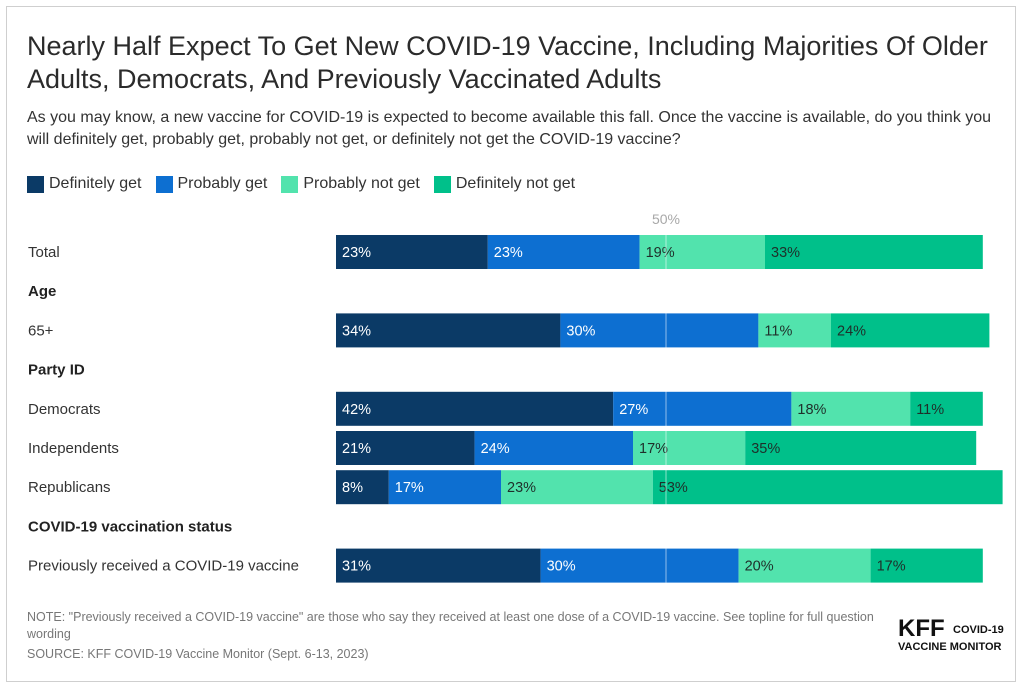  I want to click on data-label-65-probably-not-get: 11%, so click(778, 331).